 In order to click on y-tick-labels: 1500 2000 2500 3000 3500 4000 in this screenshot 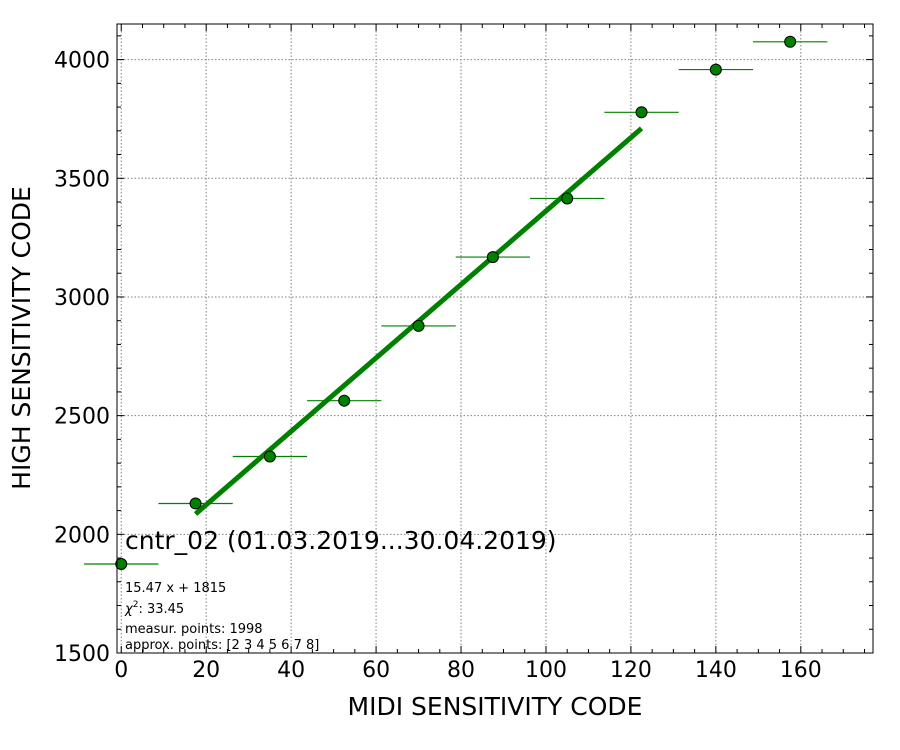, I will do `click(82, 358)`.